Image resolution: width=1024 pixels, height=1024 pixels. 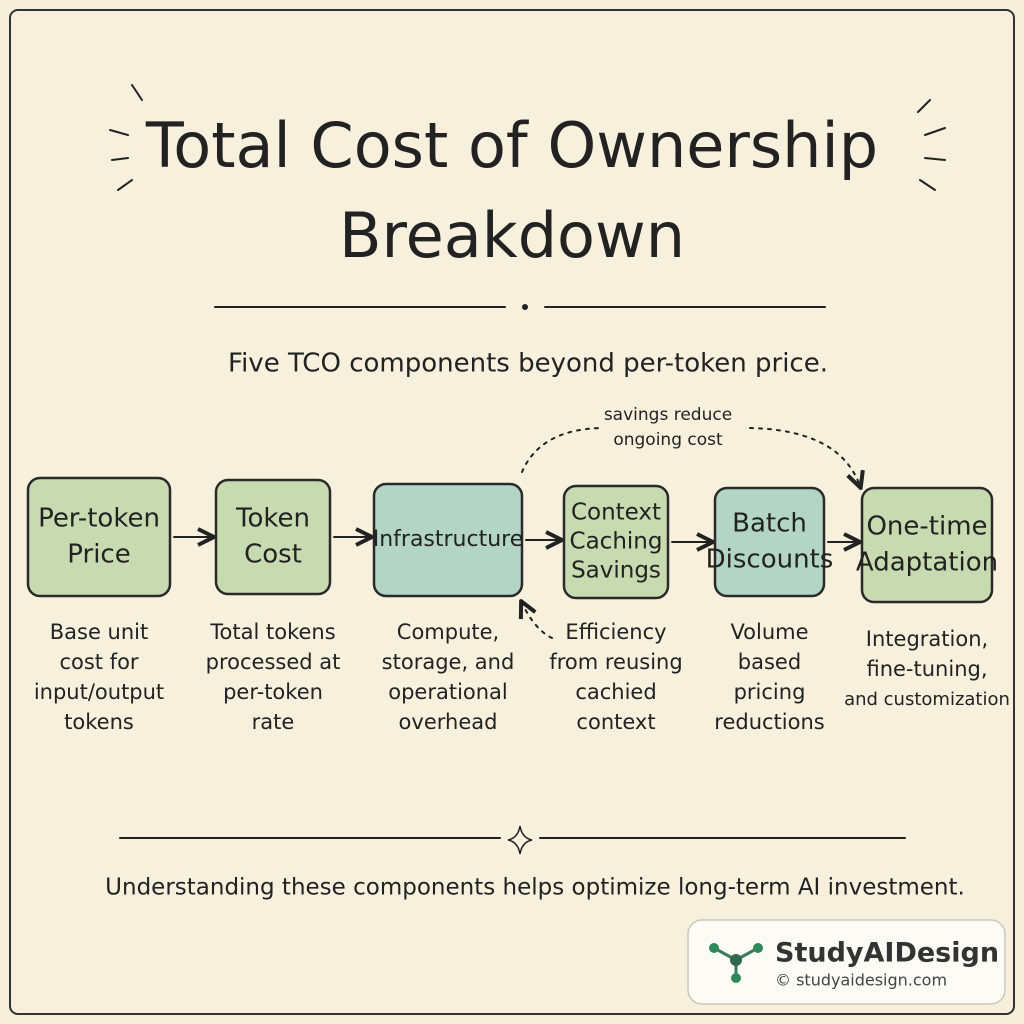 What do you see at coordinates (861, 980) in the screenshot?
I see `brand-url: © studyaidesign.com` at bounding box center [861, 980].